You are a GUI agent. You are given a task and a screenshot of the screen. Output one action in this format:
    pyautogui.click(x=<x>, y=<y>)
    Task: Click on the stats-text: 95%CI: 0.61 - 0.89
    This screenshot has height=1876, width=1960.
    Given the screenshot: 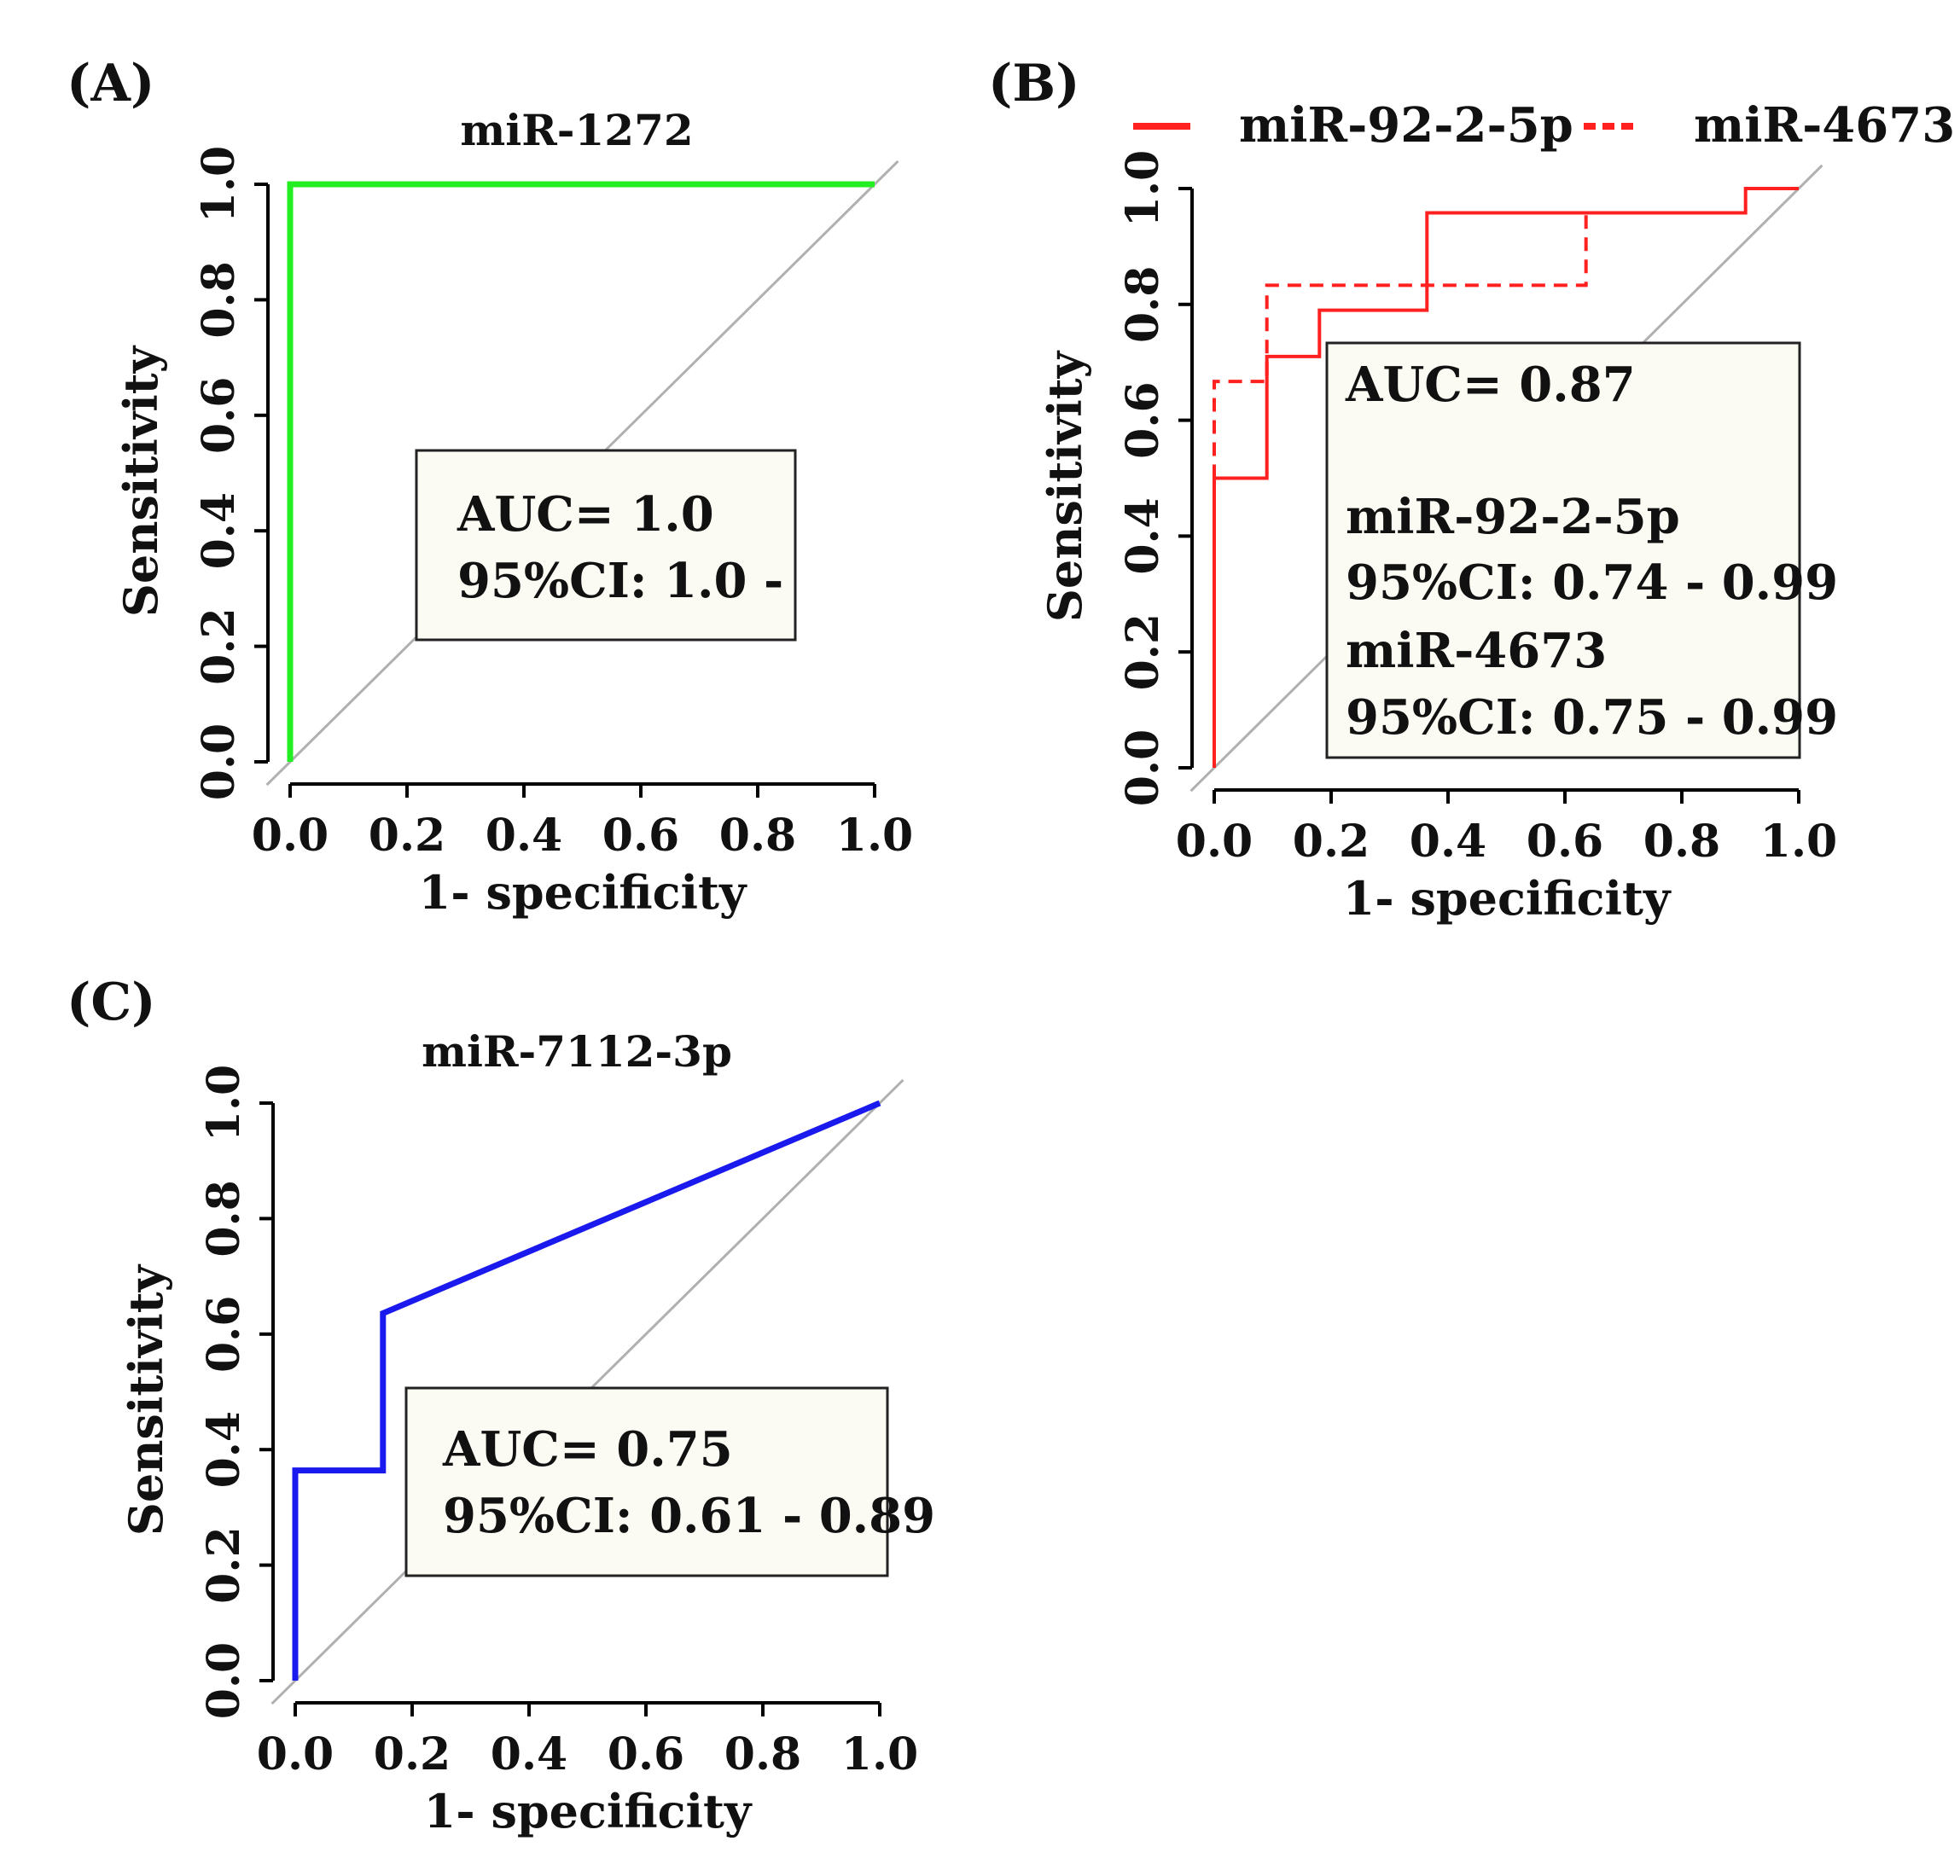 What is the action you would take?
    pyautogui.click(x=689, y=1516)
    